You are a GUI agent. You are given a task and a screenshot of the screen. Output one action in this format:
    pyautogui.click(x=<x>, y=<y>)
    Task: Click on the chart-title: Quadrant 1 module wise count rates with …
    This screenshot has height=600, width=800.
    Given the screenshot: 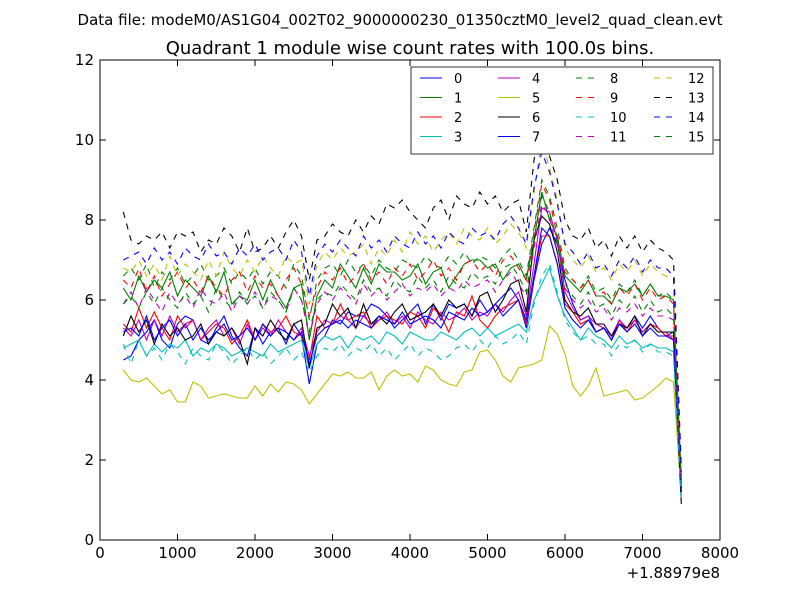 What is the action you would take?
    pyautogui.click(x=410, y=48)
    